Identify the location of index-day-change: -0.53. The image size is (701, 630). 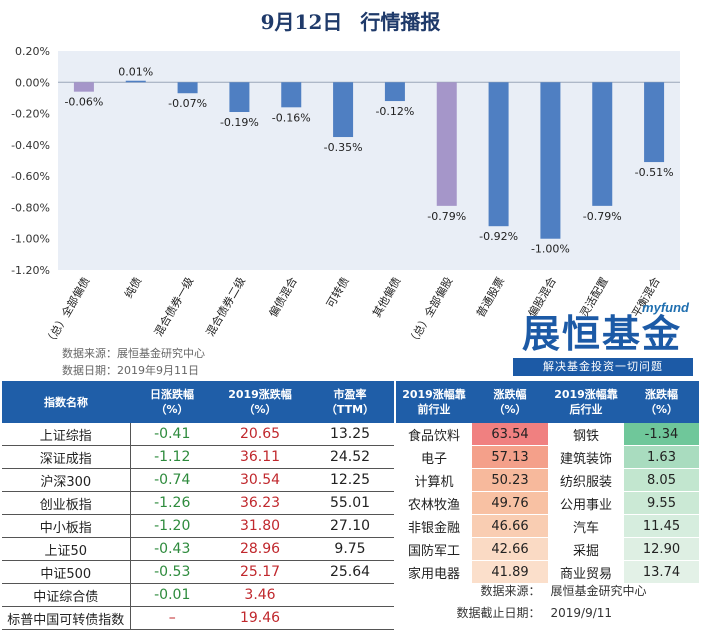
(172, 572).